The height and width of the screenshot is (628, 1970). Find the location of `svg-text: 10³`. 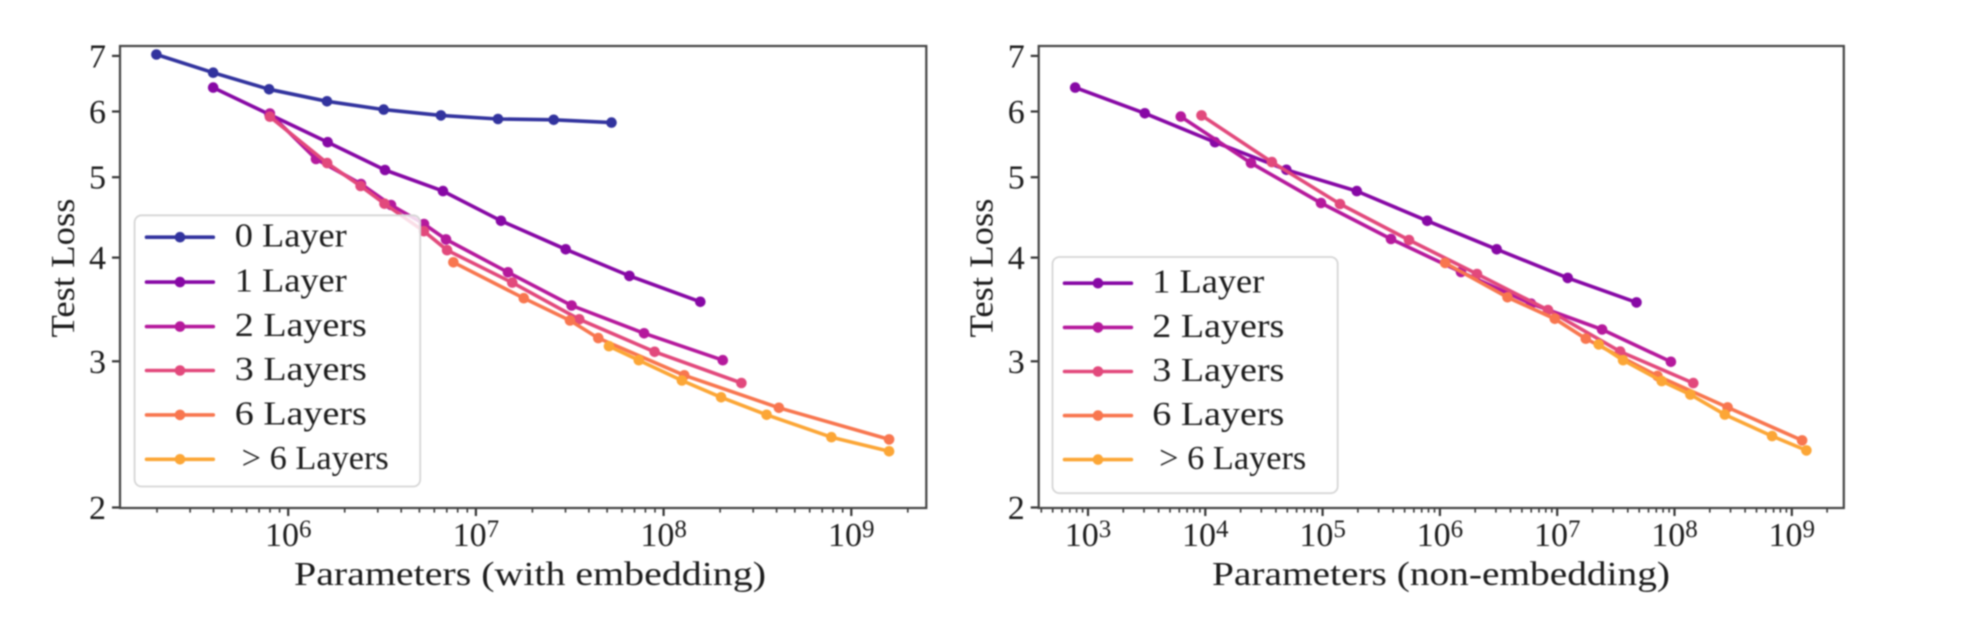

svg-text: 10³ is located at coordinates (1088, 535).